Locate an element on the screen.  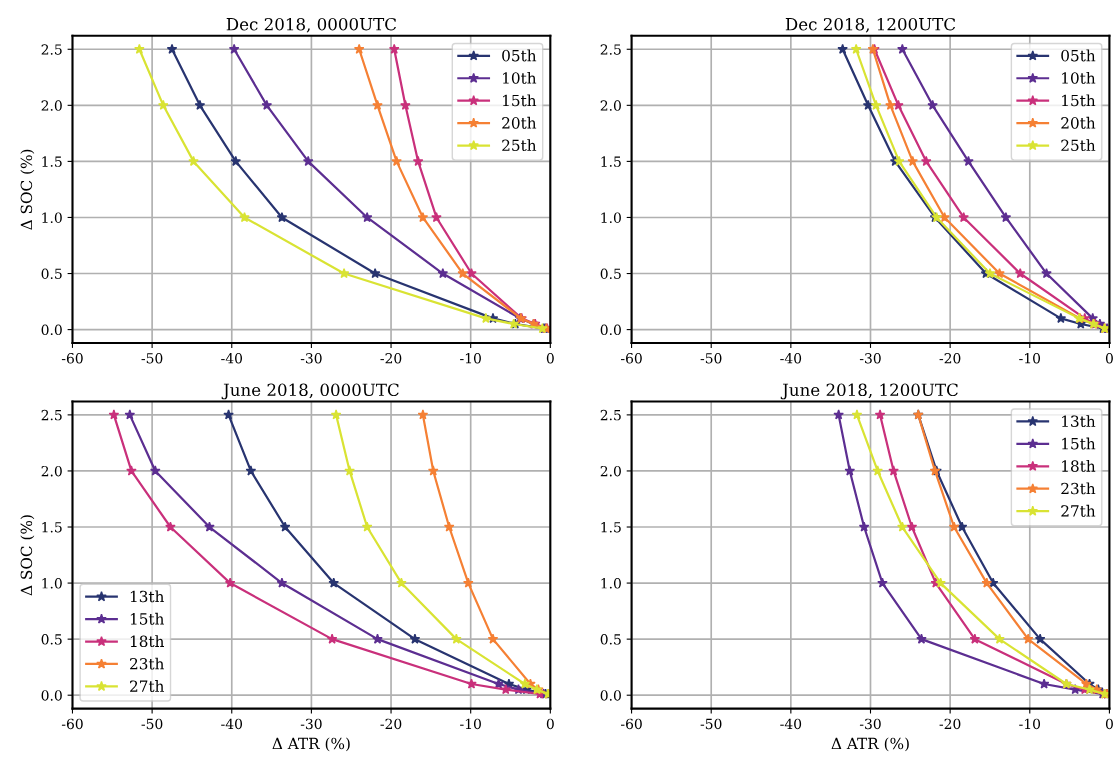
chart-title: June 2018, 0000UTC is located at coordinates (310, 391).